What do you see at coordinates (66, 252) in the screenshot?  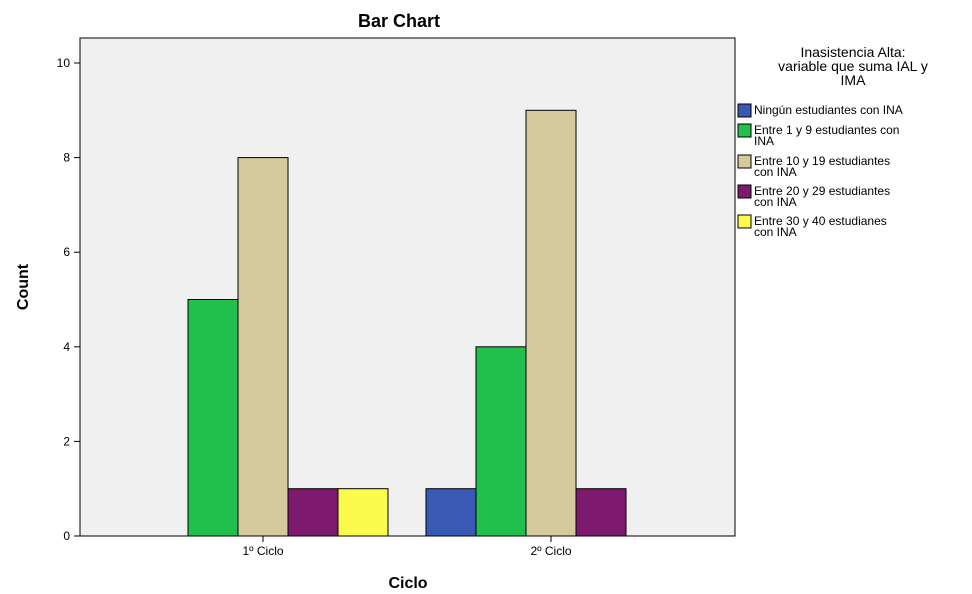 I see `y-tick-label: 6` at bounding box center [66, 252].